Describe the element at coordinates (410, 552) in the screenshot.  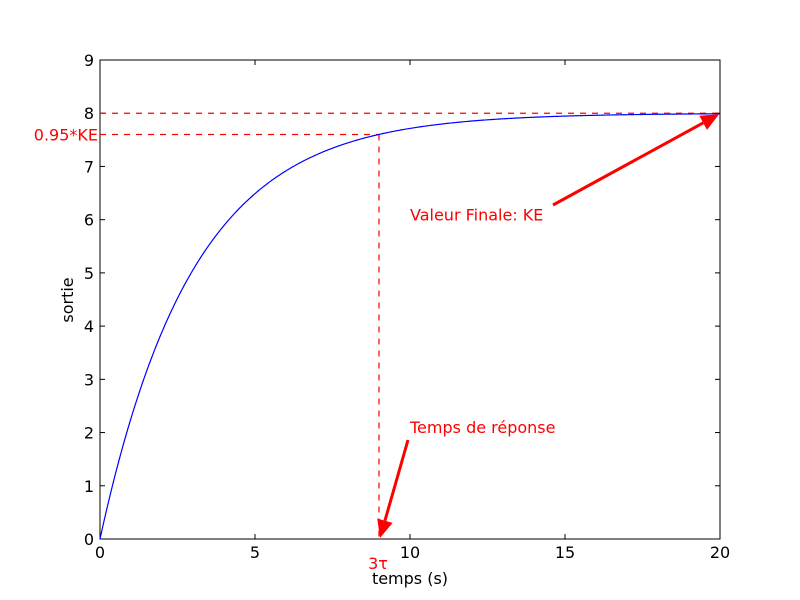
I see `x-tick-label: 10` at that location.